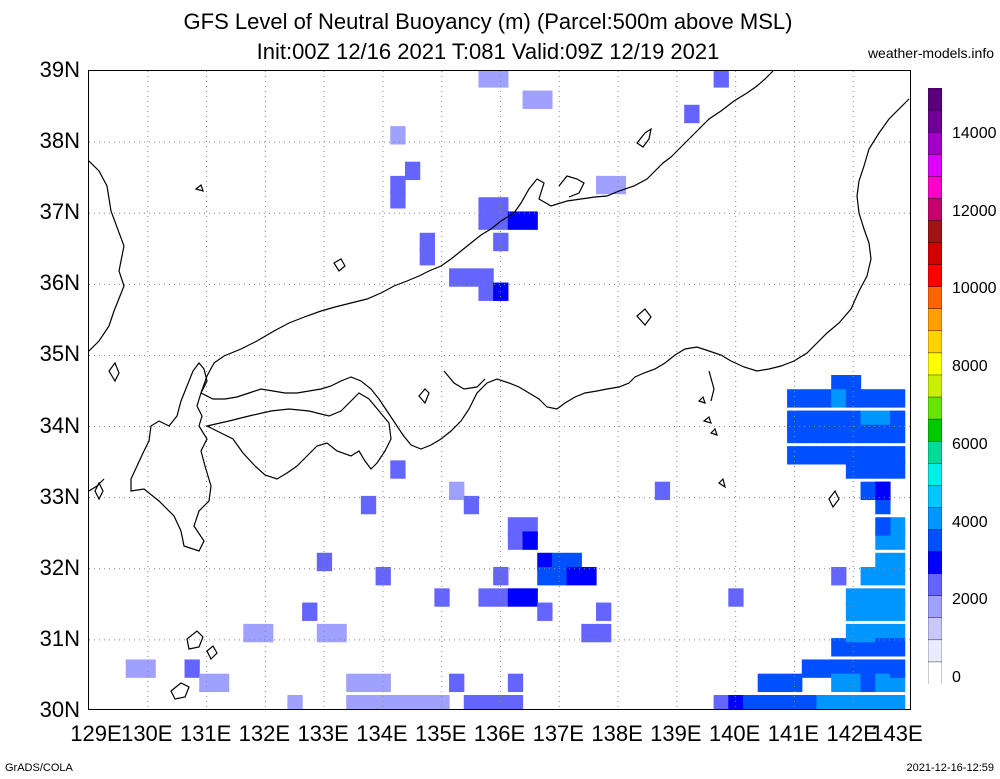 Image resolution: width=1000 pixels, height=779 pixels. What do you see at coordinates (441, 733) in the screenshot?
I see `lon-tick-label: 135E` at bounding box center [441, 733].